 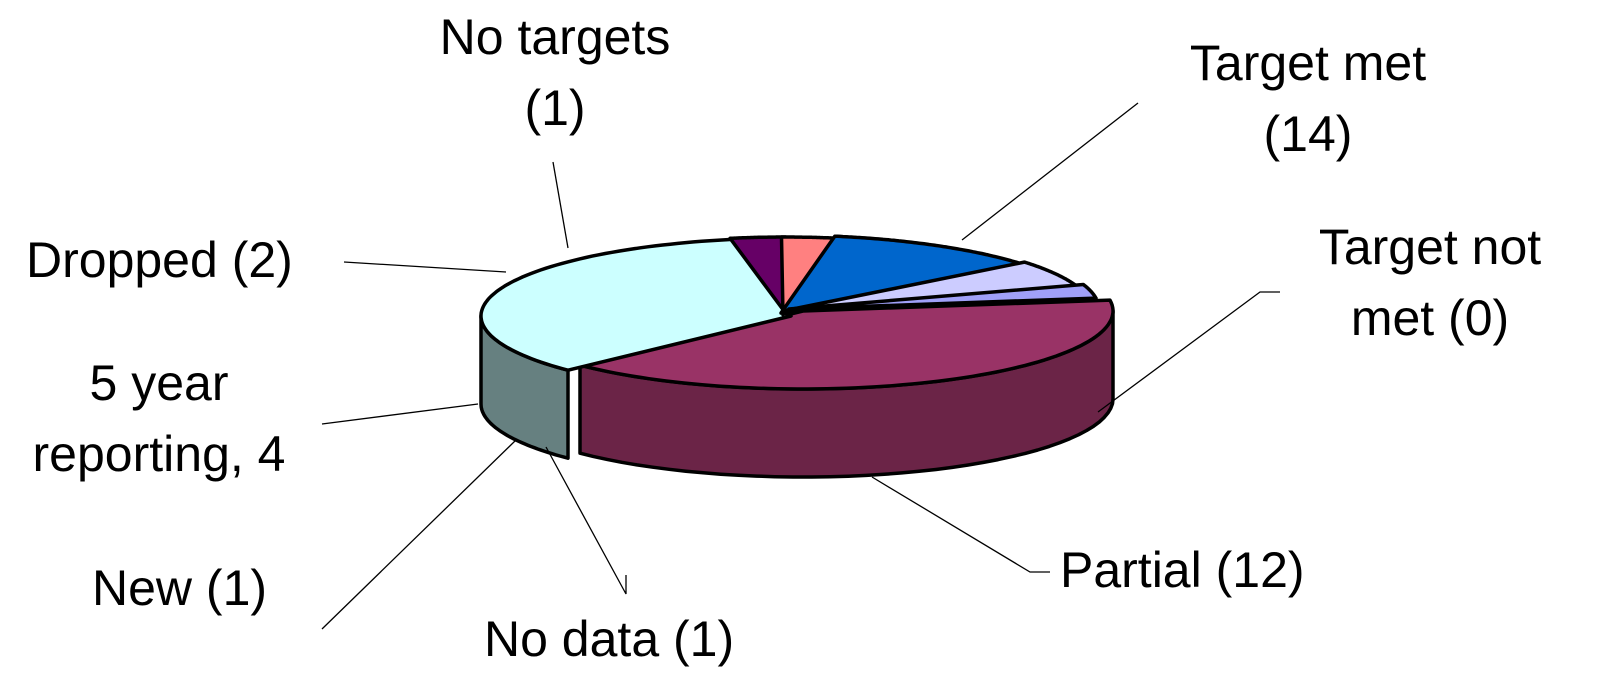 I want to click on leader-line-new, so click(x=419, y=534).